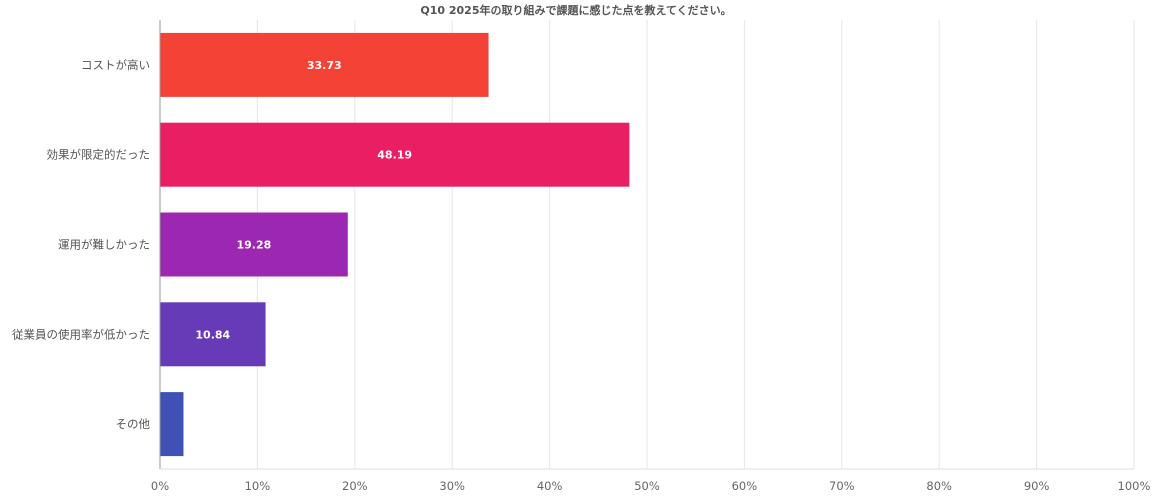  I want to click on x-tick-label: 50%, so click(647, 486).